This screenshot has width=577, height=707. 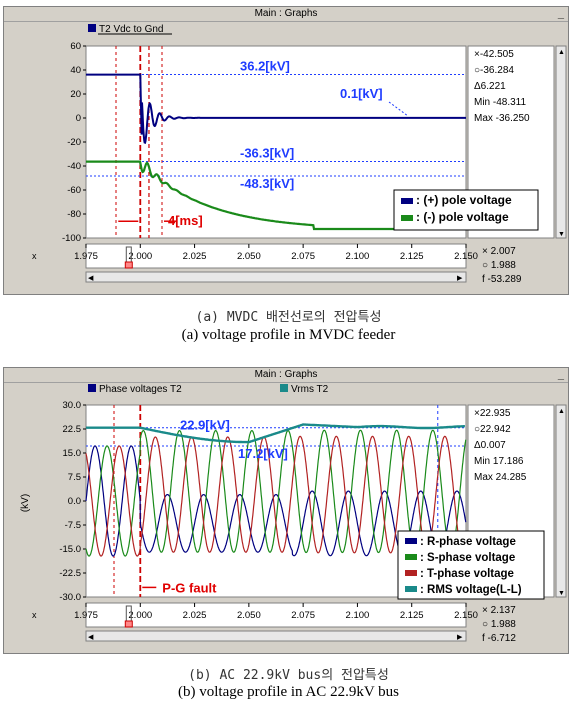 What do you see at coordinates (492, 429) in the screenshot?
I see `readout-cursor2-b: ○22.942` at bounding box center [492, 429].